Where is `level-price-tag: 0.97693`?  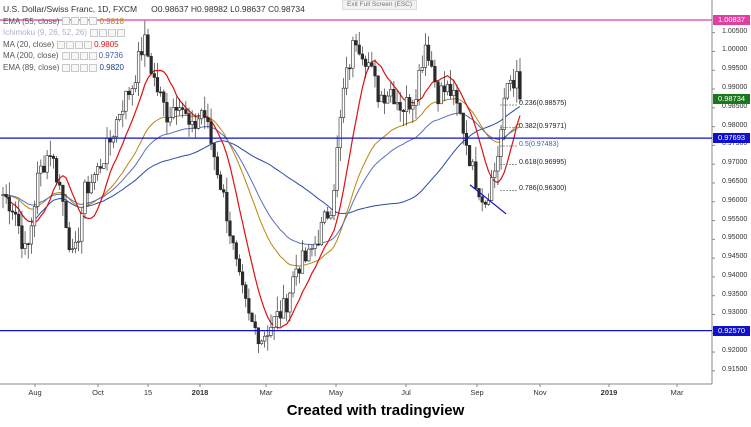 level-price-tag: 0.97693 is located at coordinates (731, 138).